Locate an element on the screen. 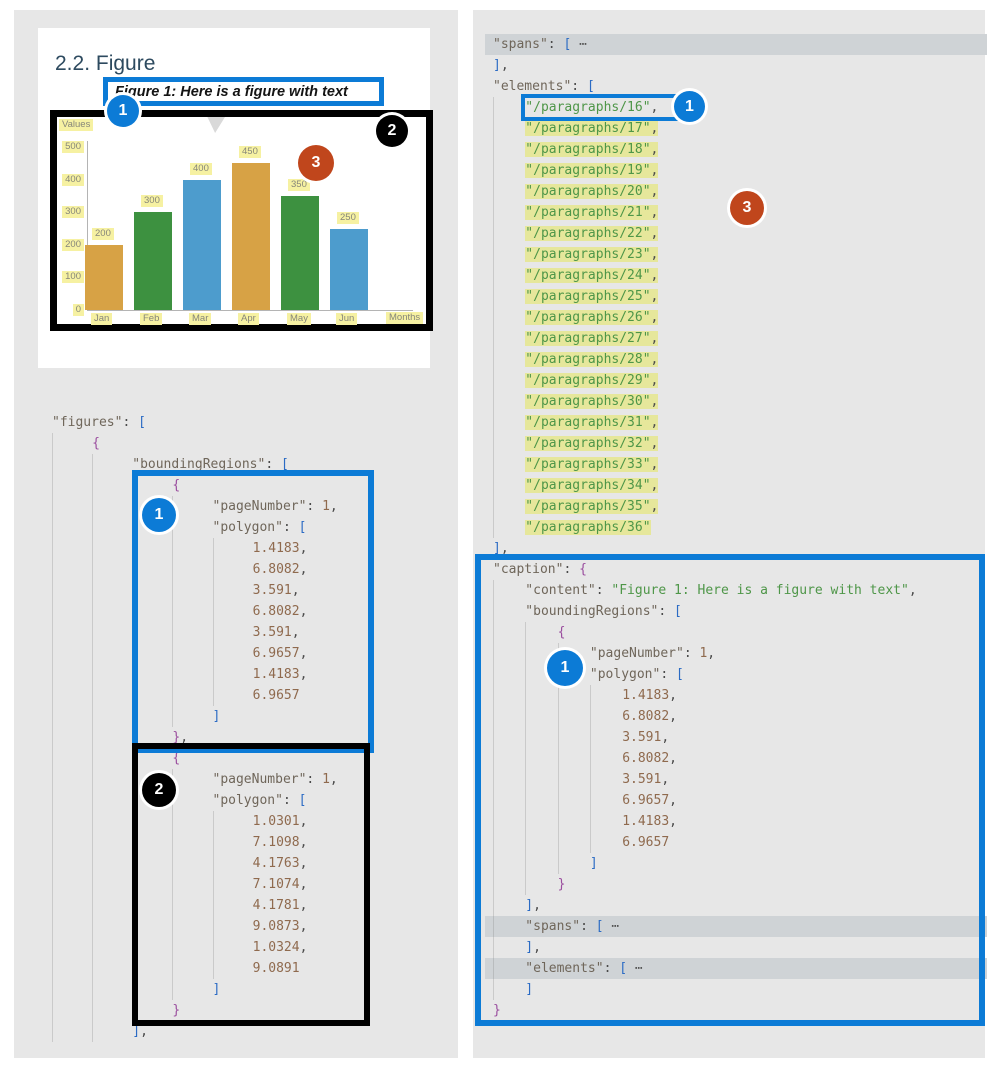 This screenshot has height=1067, width=990. x-tick-label: Jun is located at coordinates (347, 319).